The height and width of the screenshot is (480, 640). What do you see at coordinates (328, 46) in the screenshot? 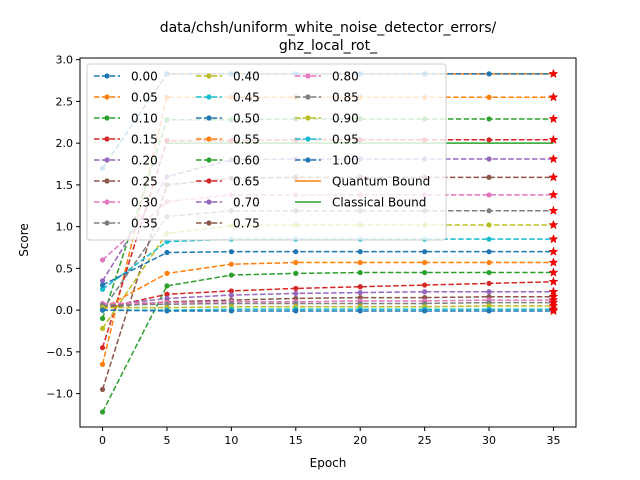
I see `chart-title-line-2: ghz_local_rot_` at bounding box center [328, 46].